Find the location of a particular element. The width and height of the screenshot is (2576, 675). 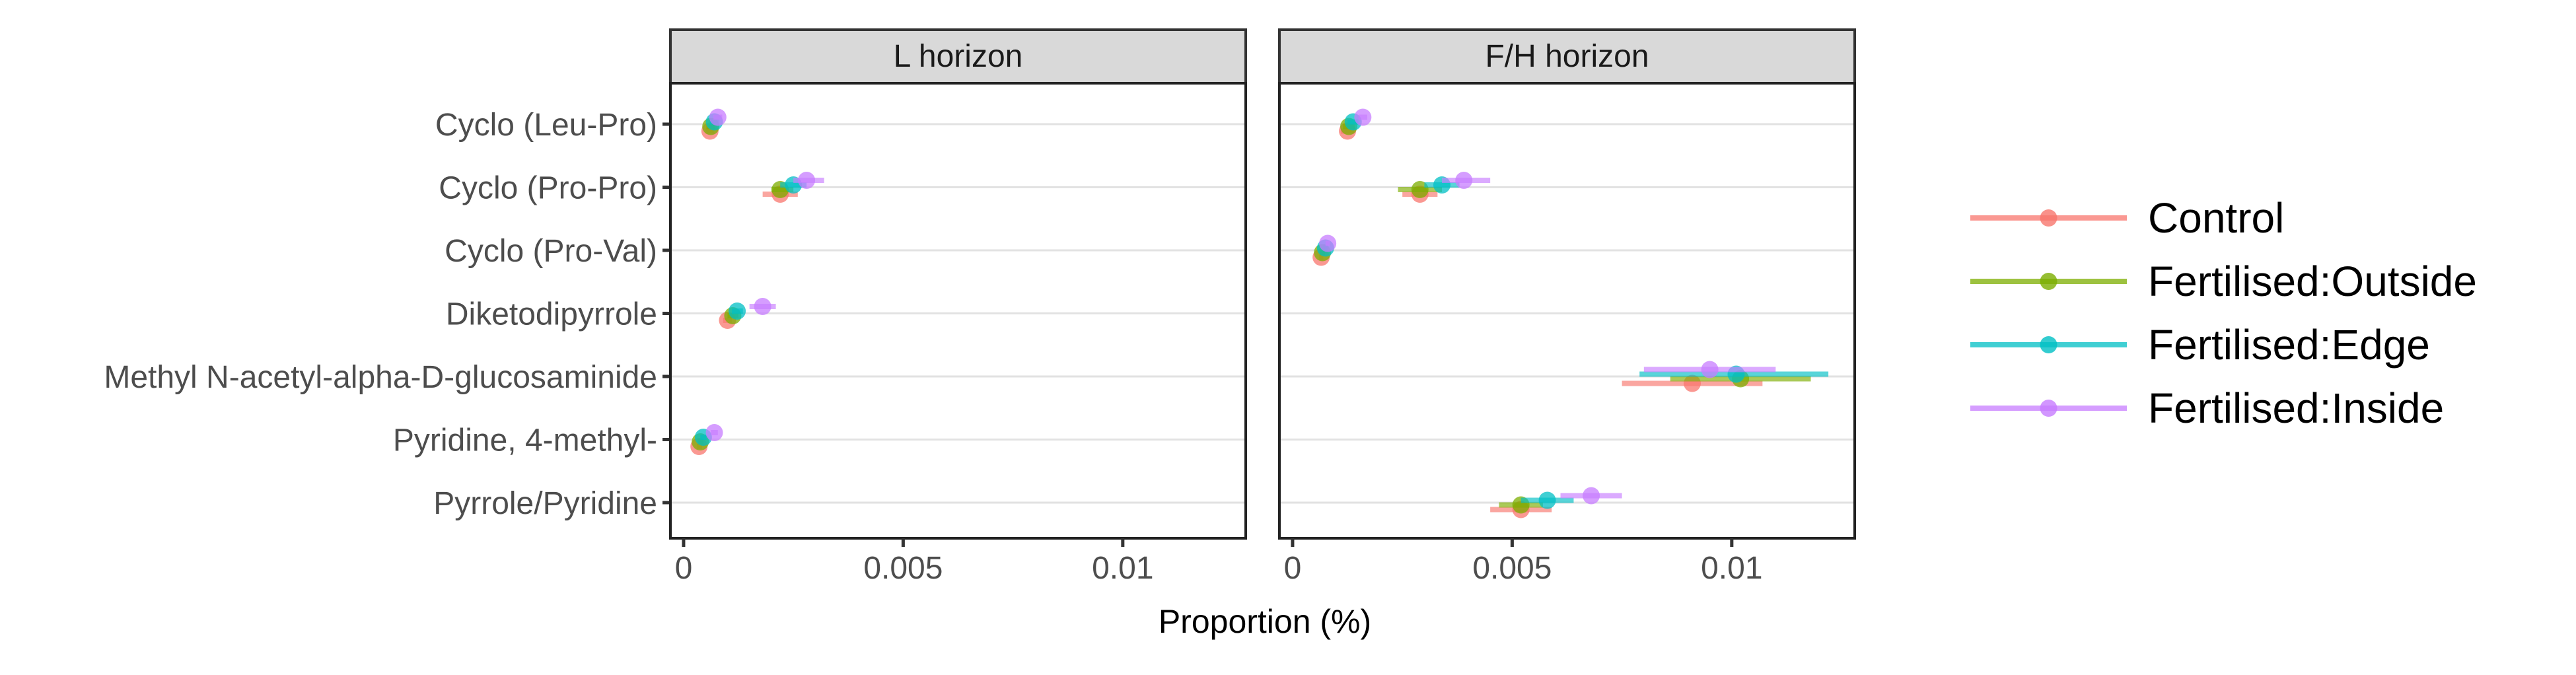

legend-item-fertilised-edge: Fertilised:Edge is located at coordinates (2200, 345).